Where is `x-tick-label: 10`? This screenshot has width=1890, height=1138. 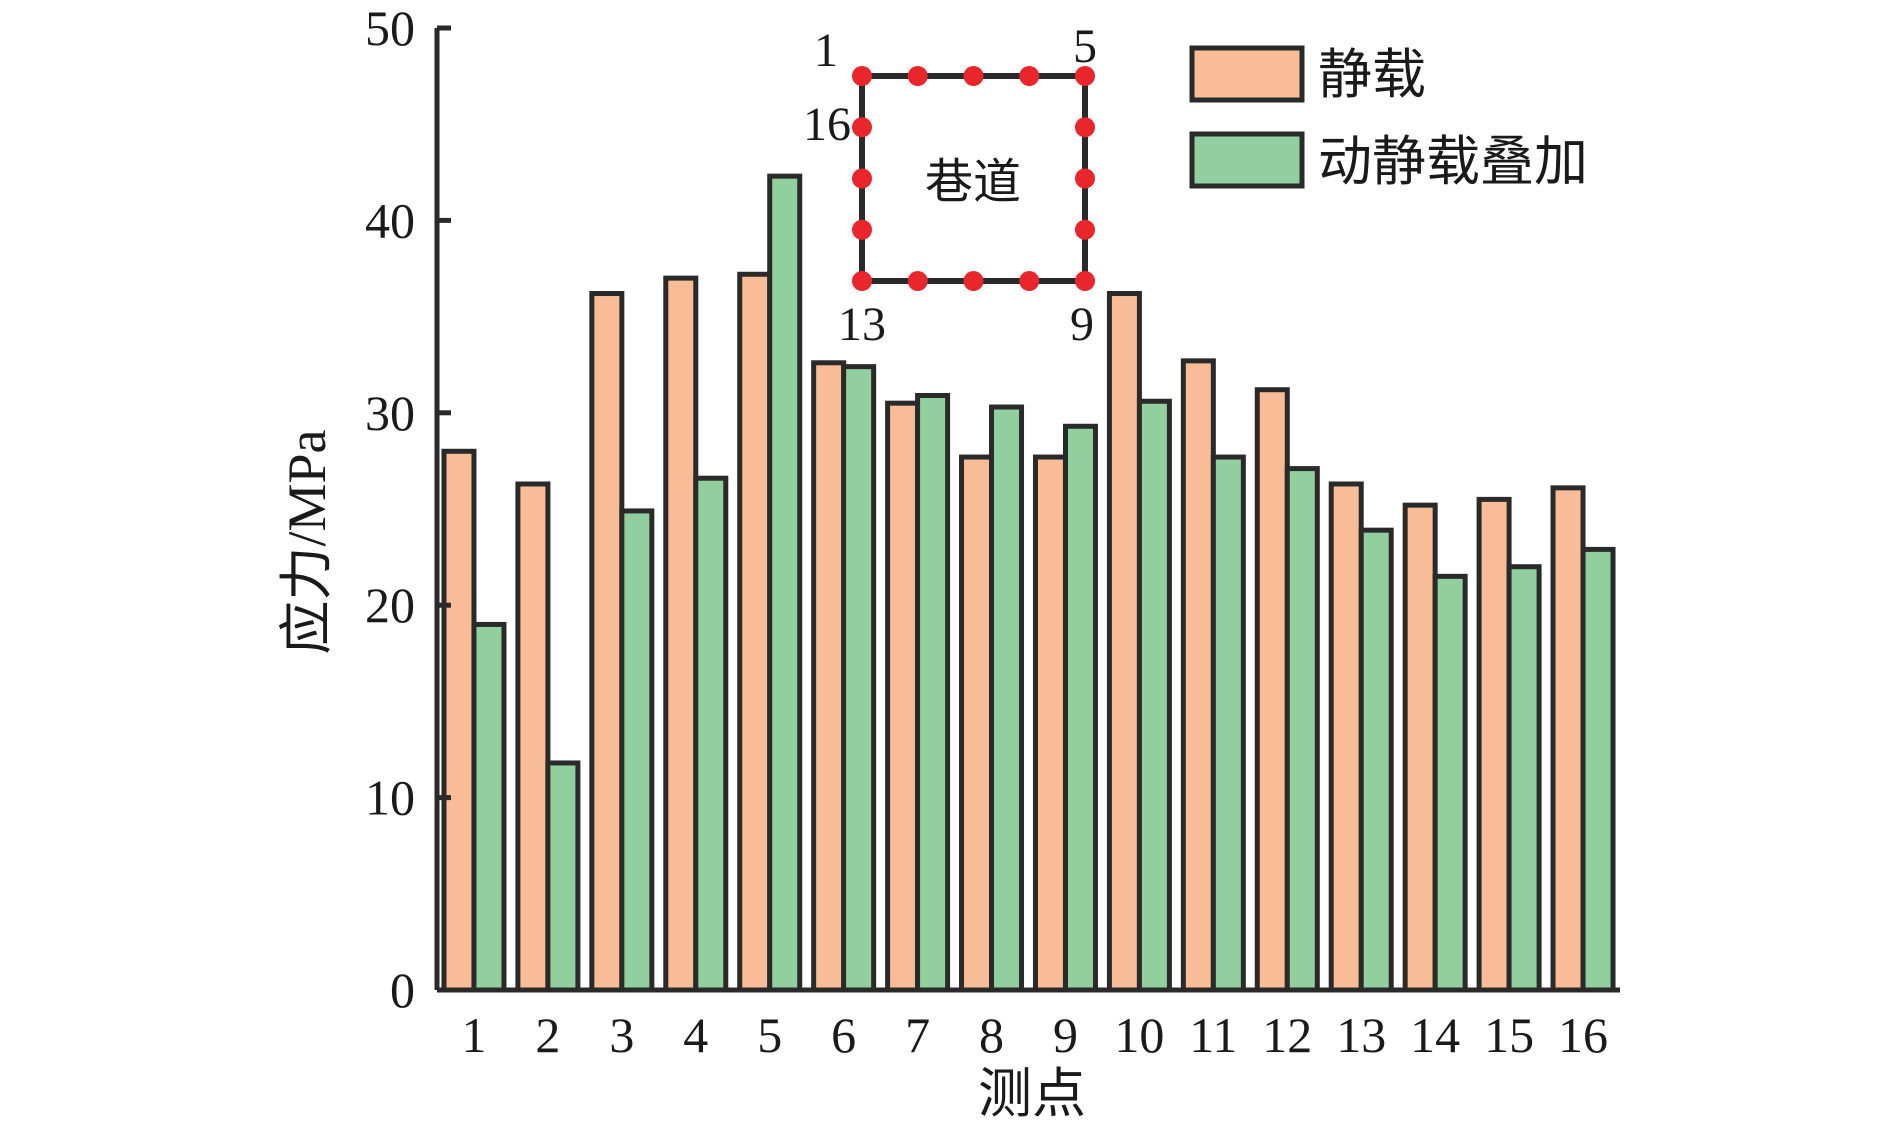
x-tick-label: 10 is located at coordinates (1139, 1035).